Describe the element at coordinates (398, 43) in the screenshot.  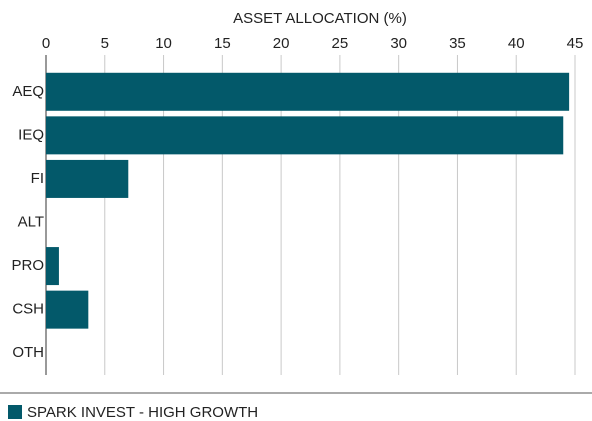
I see `x-tick-label: 30` at that location.